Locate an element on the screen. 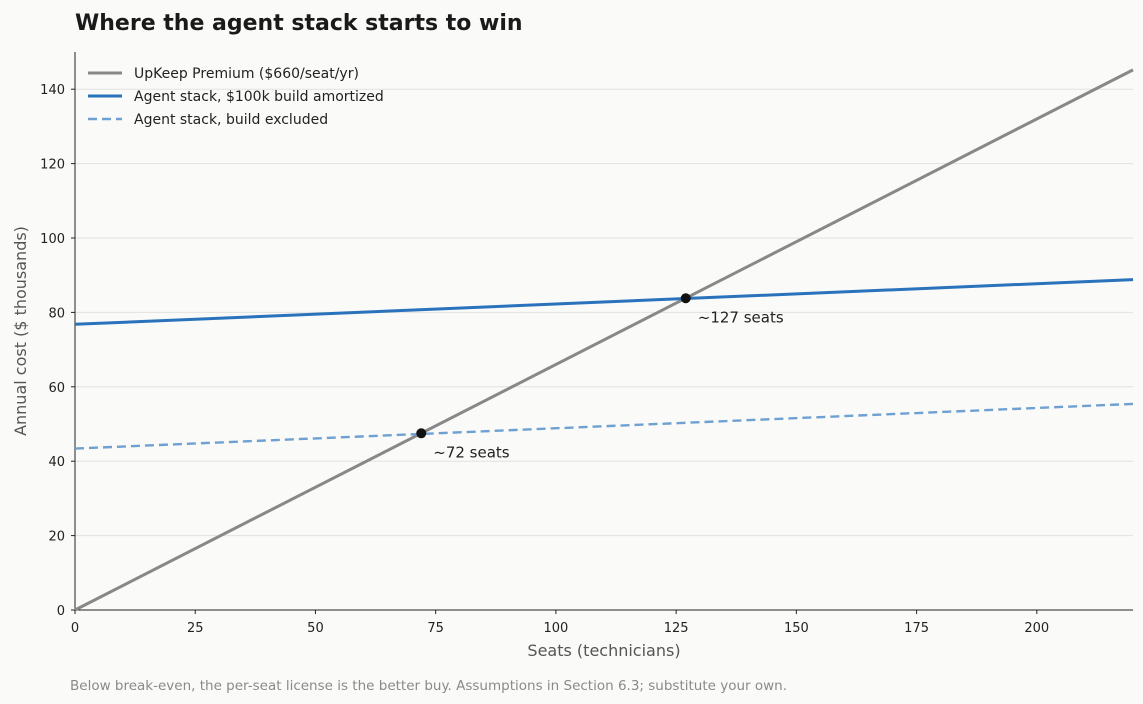  y-tick-label-1: 20 is located at coordinates (56, 537).